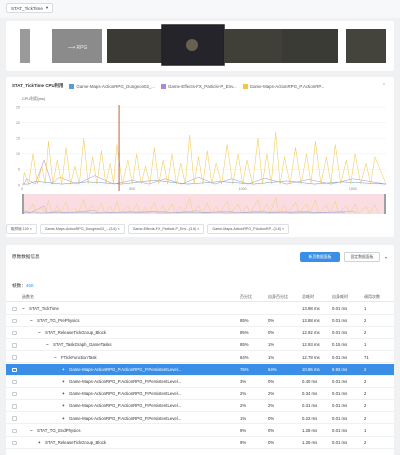 The width and height of the screenshot is (400, 455). Describe the element at coordinates (278, 296) in the screenshot. I see `column-header: 自身百分比` at that location.